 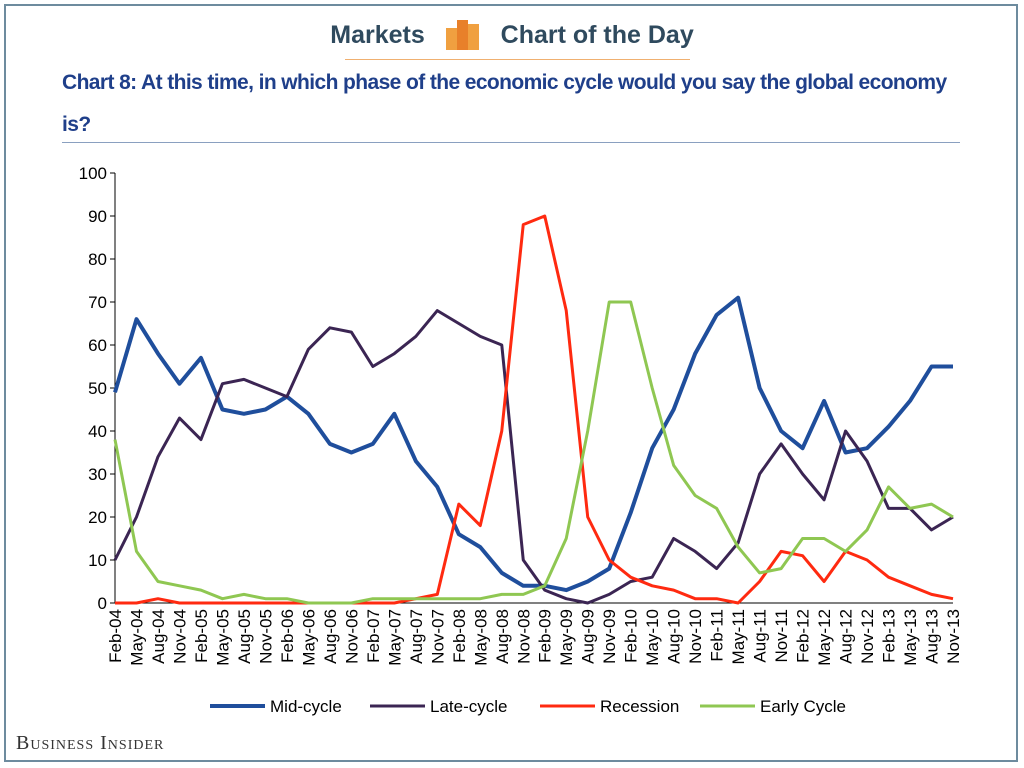 I want to click on y-tick-label: 30, so click(x=97, y=474).